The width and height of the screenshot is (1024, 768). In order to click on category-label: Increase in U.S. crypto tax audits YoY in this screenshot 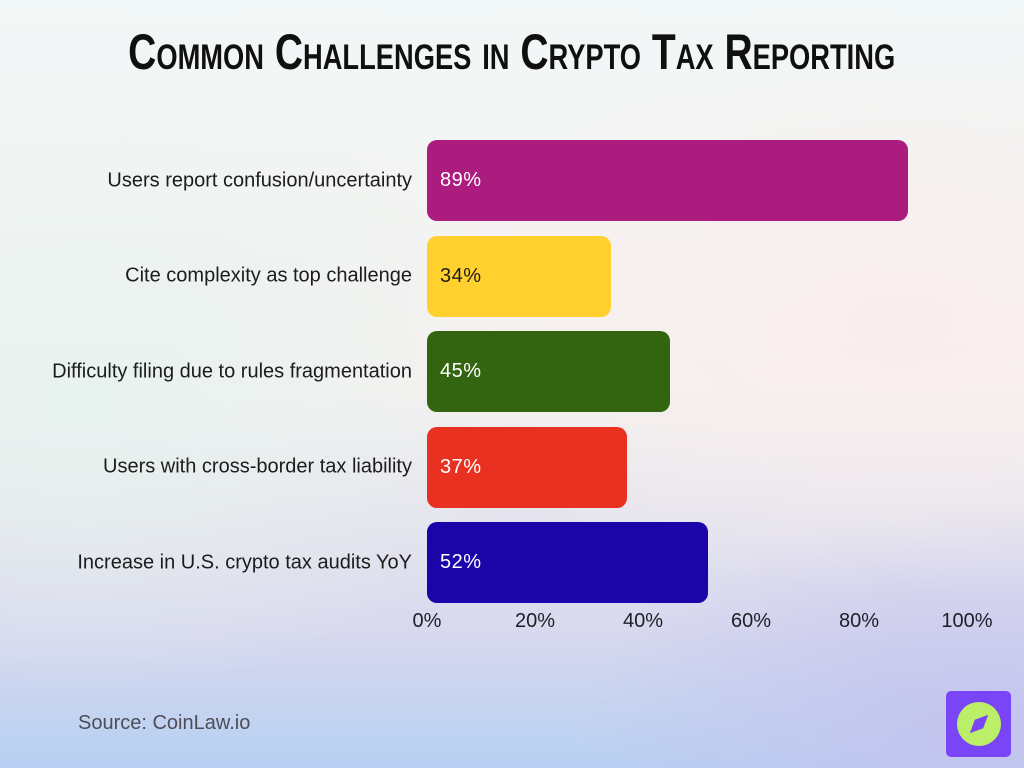, I will do `click(244, 562)`.